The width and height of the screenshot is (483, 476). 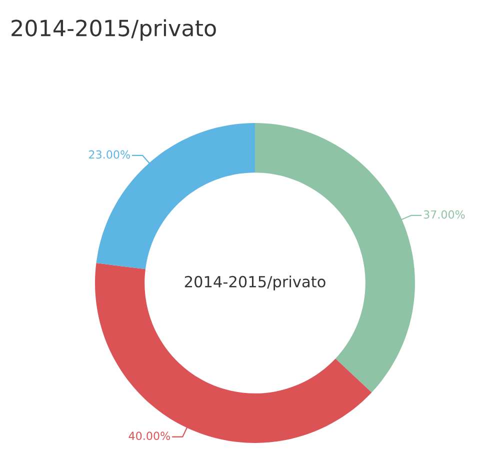 What do you see at coordinates (149, 436) in the screenshot?
I see `data-label: 40.00%` at bounding box center [149, 436].